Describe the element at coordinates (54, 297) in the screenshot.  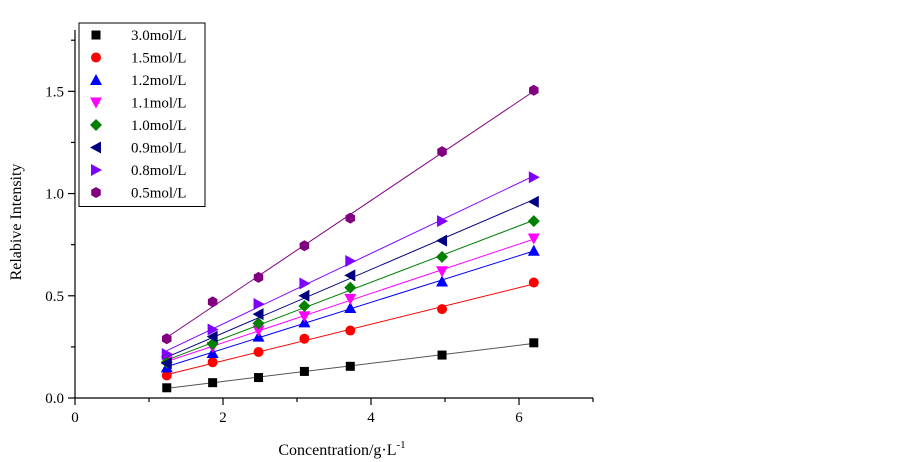
I see `y-tick-label: 0.5` at that location.